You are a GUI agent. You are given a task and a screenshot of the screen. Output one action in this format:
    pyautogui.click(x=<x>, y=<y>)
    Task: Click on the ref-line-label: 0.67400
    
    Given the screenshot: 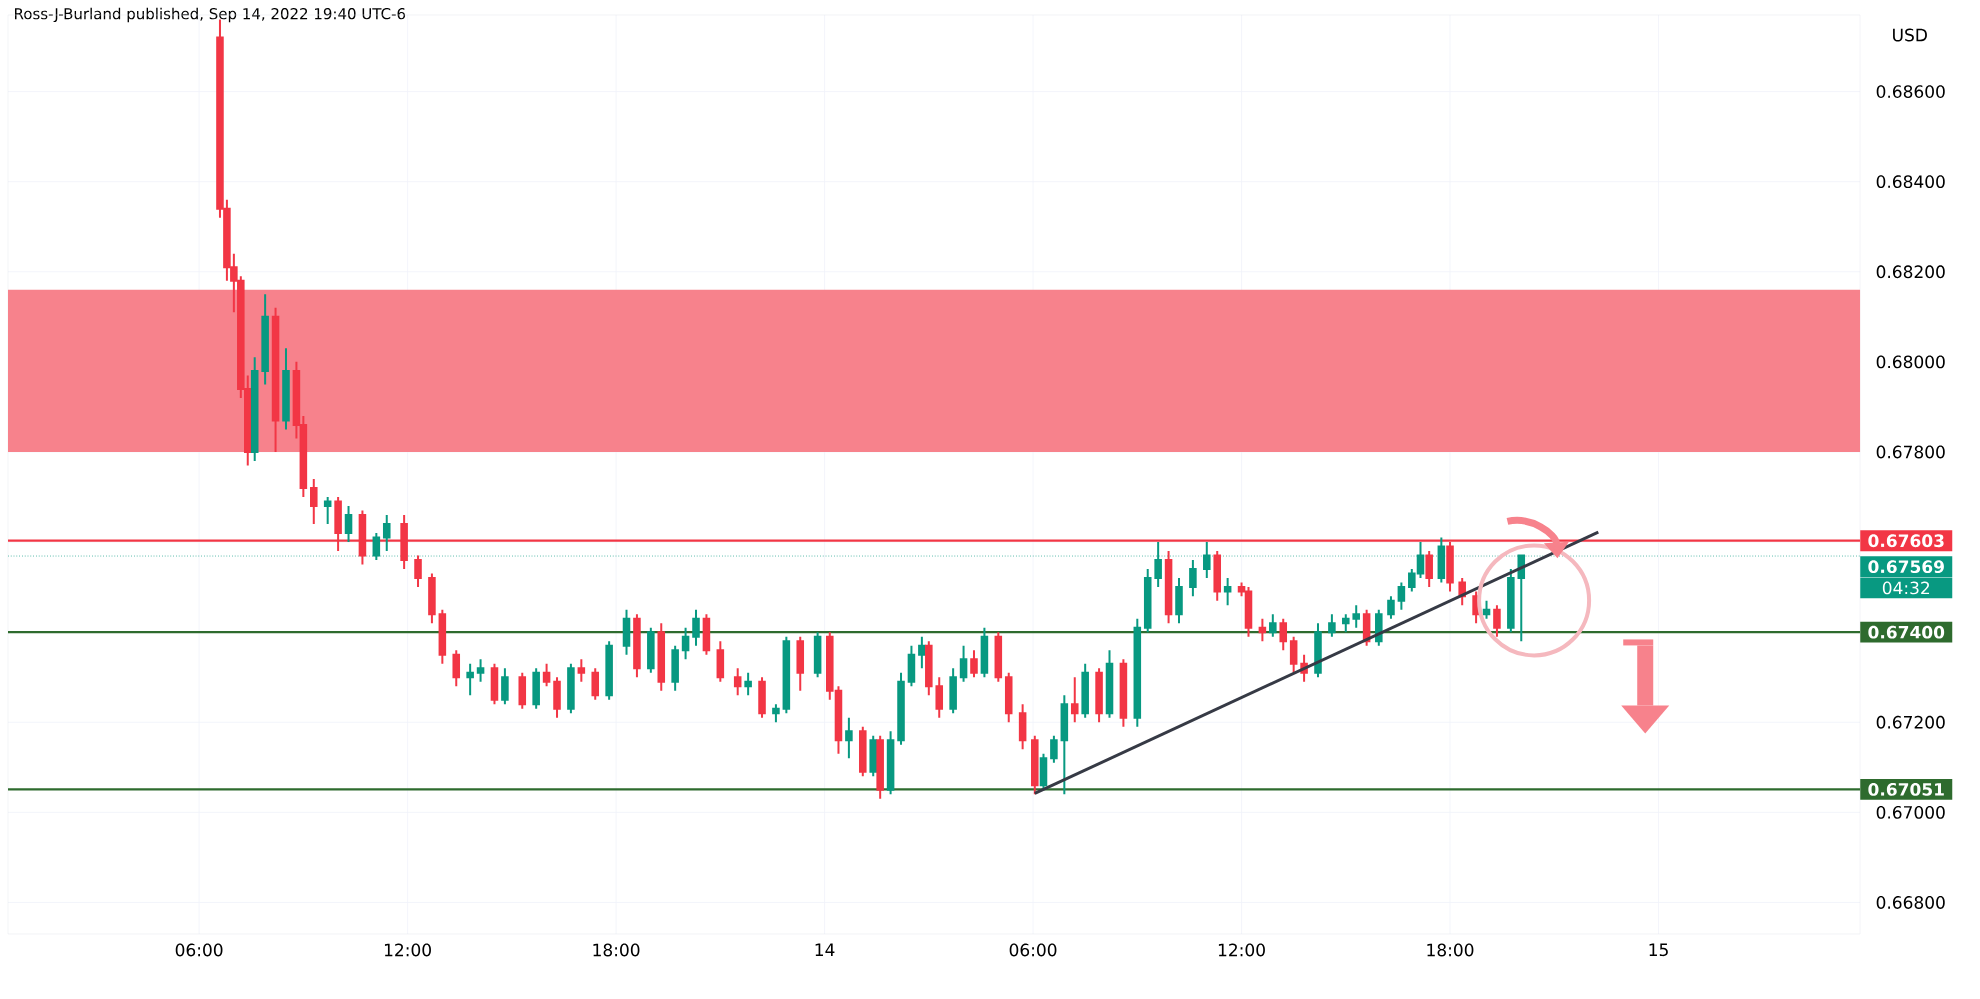 What is the action you would take?
    pyautogui.click(x=1906, y=632)
    